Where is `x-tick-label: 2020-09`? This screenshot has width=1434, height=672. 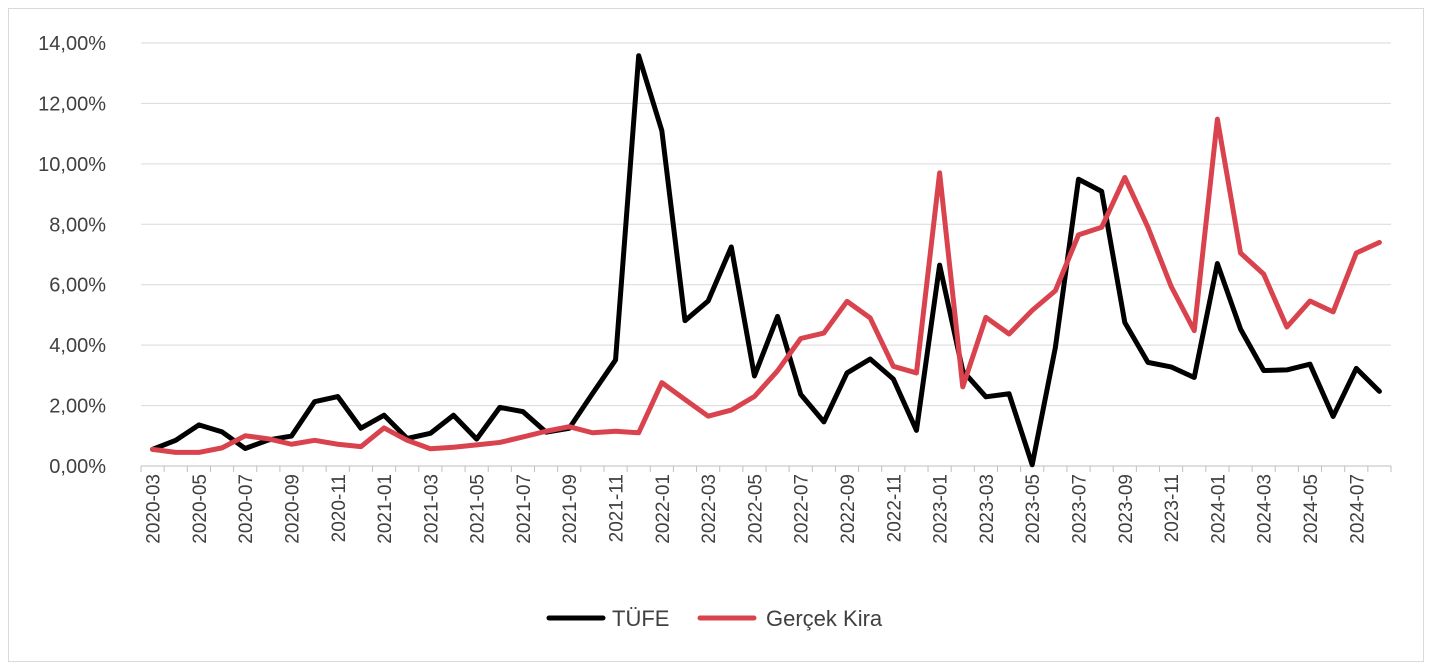 x-tick-label: 2020-09 is located at coordinates (292, 509).